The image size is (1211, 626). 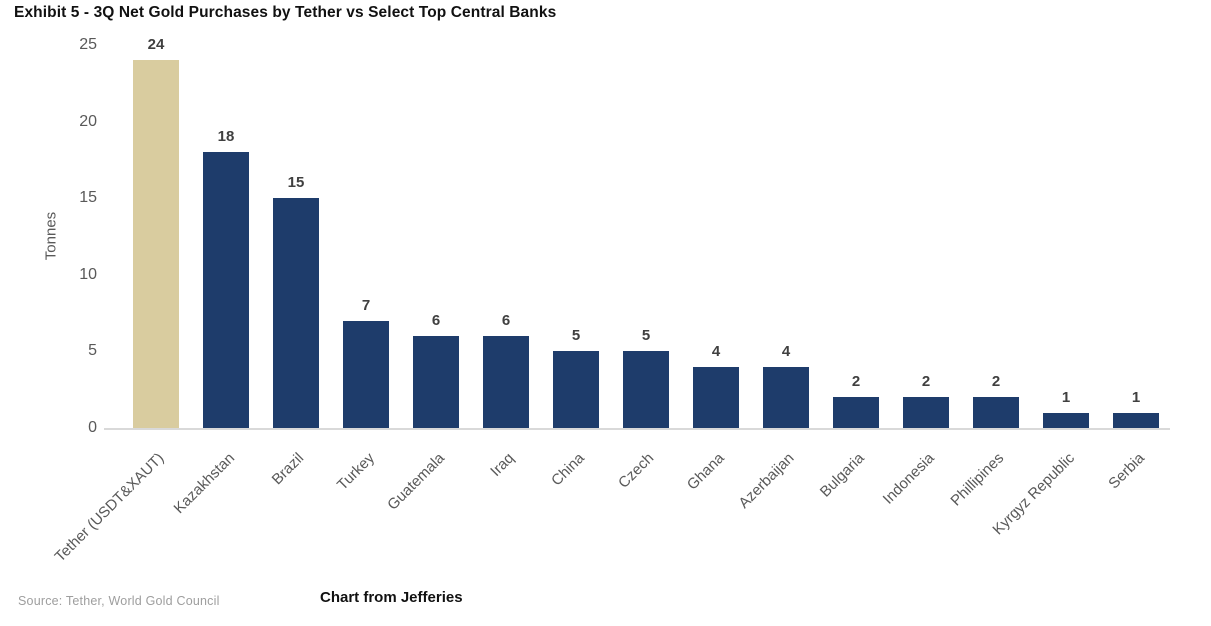 I want to click on x-axis-line, so click(x=637, y=429).